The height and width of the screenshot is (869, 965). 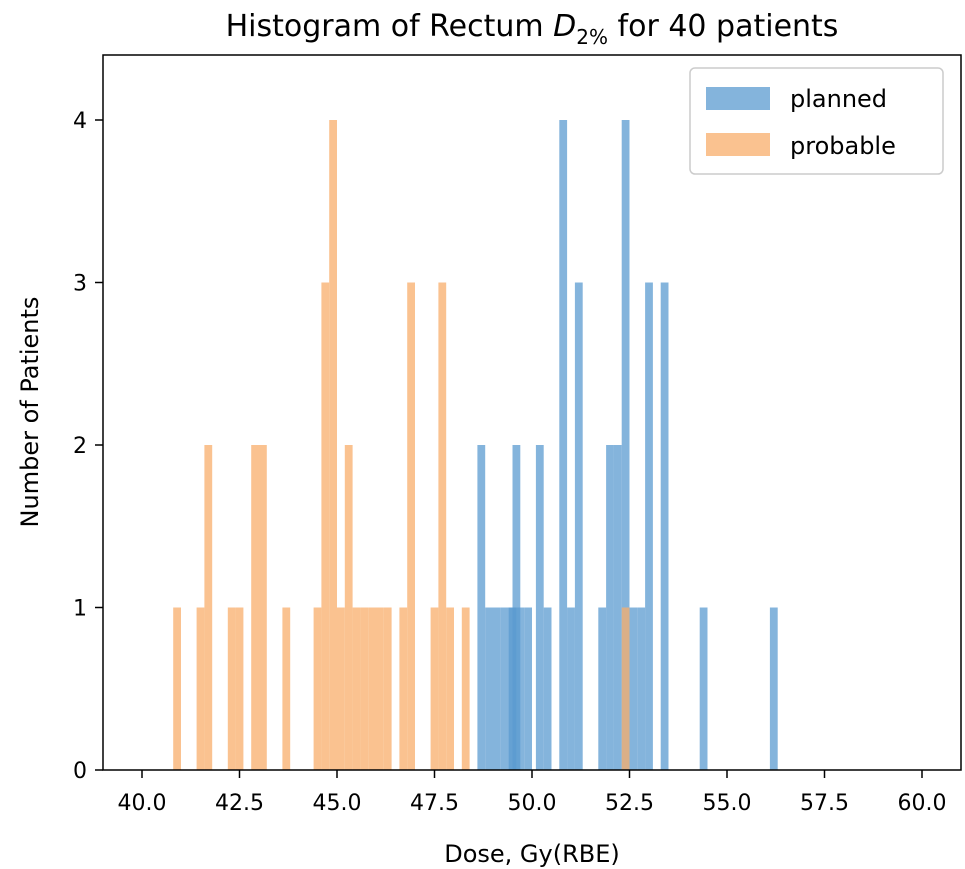 What do you see at coordinates (80, 121) in the screenshot?
I see `y-tick-label-4: 4` at bounding box center [80, 121].